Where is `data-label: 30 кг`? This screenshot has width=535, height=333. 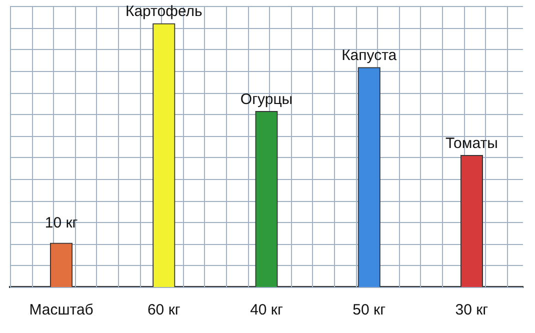
data-label: 30 кг is located at coordinates (472, 310).